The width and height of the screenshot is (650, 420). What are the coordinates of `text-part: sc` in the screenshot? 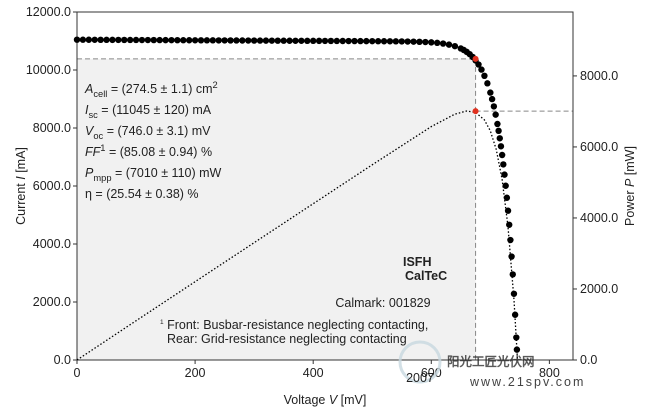 It's located at (93, 115).